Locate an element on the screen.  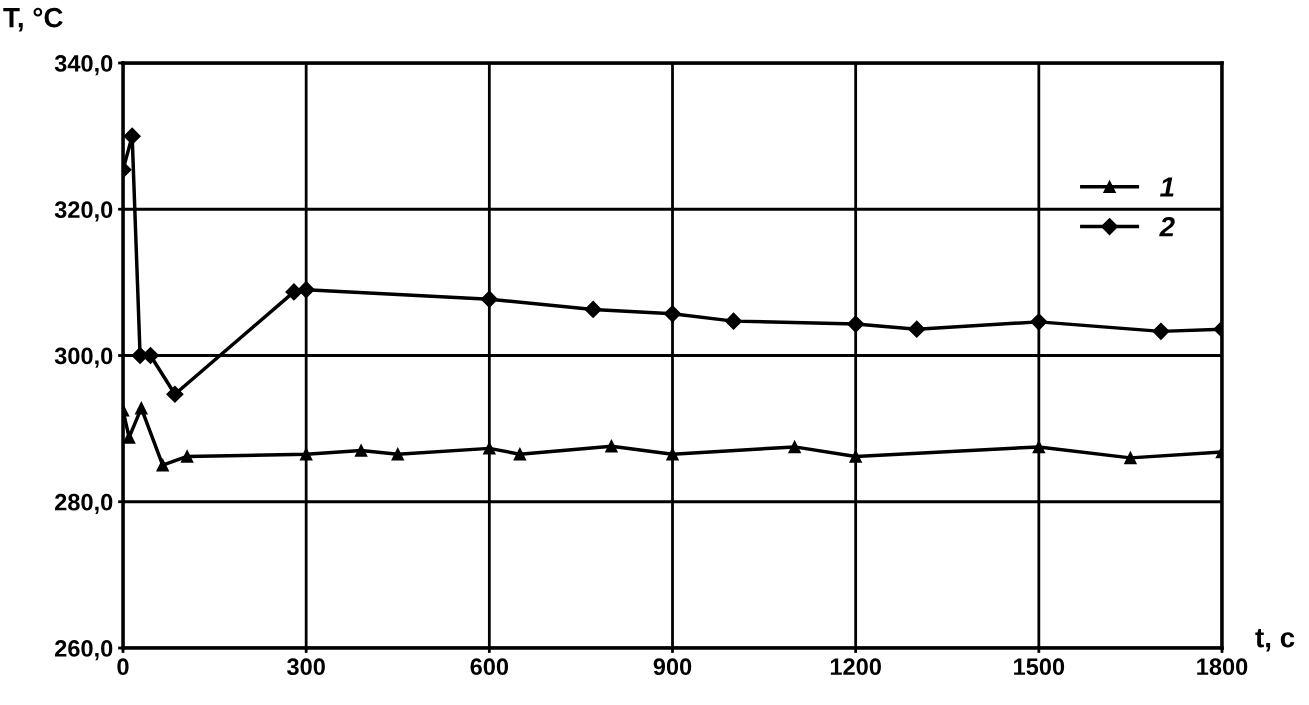
legend-label: 2 is located at coordinates (1167, 226).